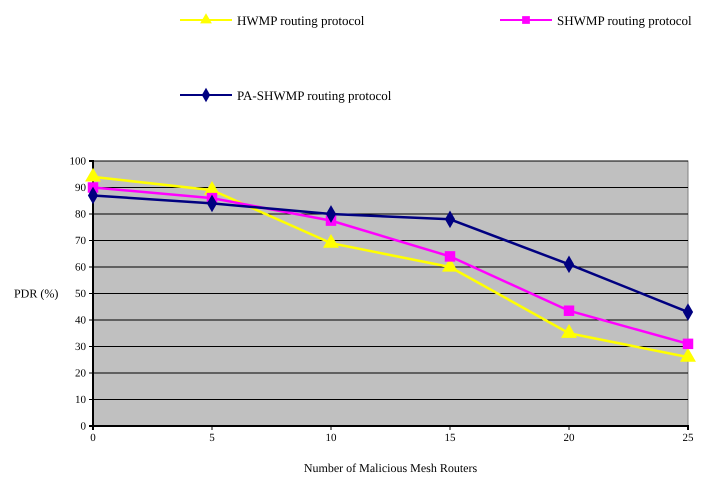 This screenshot has width=708, height=482. What do you see at coordinates (391, 468) in the screenshot?
I see `x-axis-title: Number of Malicious Mesh Routers` at bounding box center [391, 468].